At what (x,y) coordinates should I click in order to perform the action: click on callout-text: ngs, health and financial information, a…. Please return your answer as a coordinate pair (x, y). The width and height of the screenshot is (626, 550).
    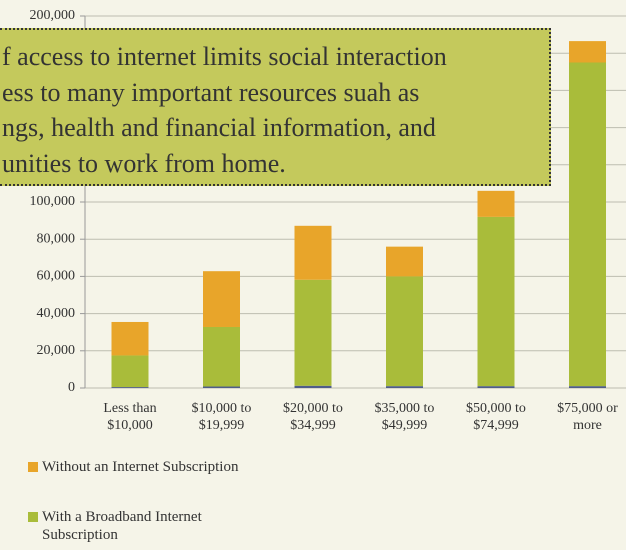
    Looking at the image, I should click on (219, 127).